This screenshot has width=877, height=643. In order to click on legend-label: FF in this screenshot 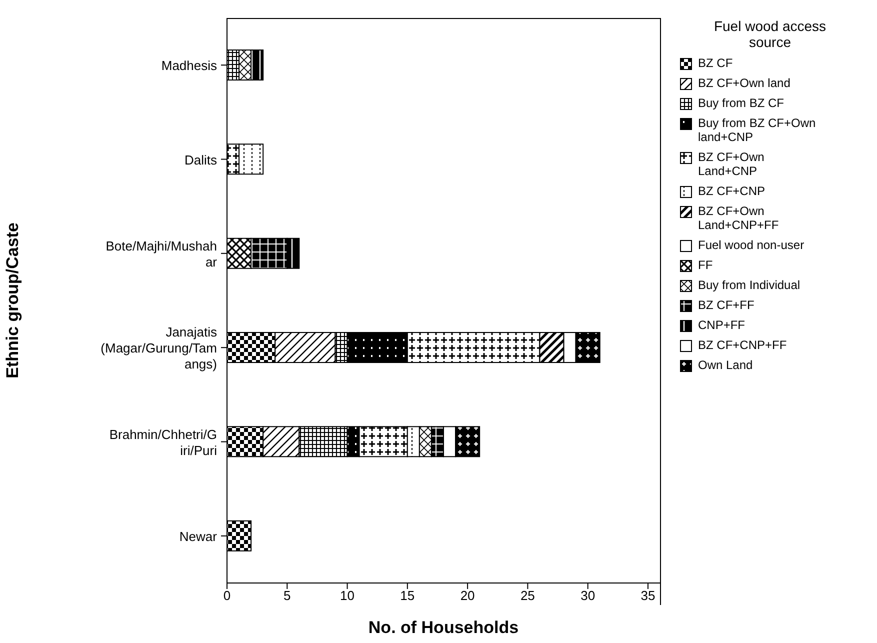, I will do `click(706, 265)`.